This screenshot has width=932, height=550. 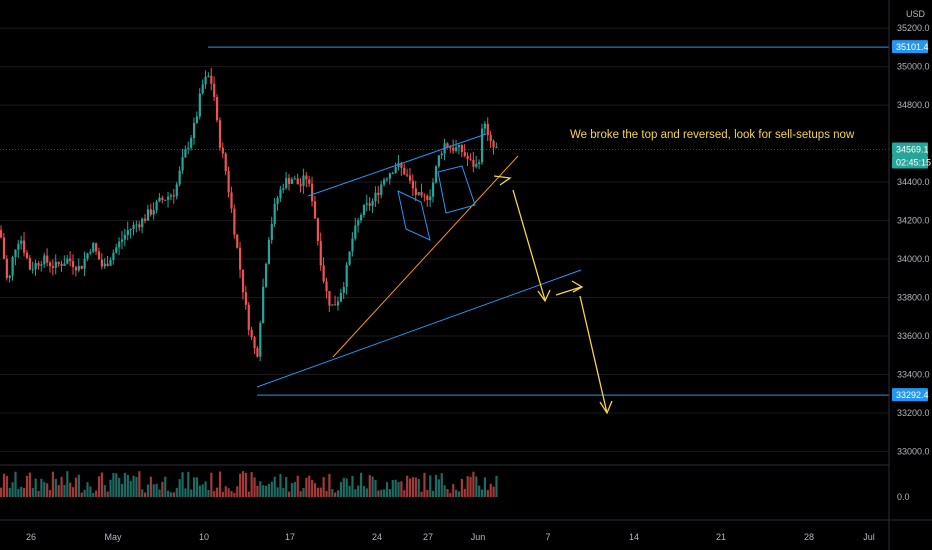 What do you see at coordinates (869, 537) in the screenshot?
I see `time-tick-label: Jul` at bounding box center [869, 537].